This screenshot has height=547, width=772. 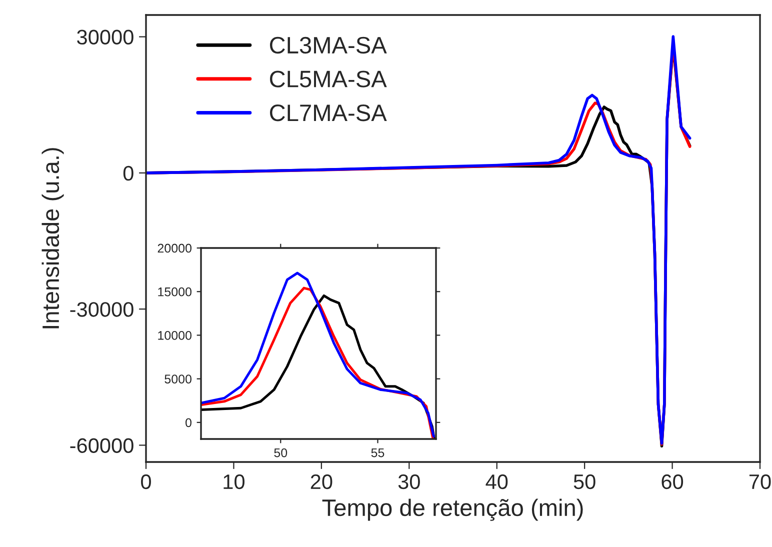 I want to click on x-tick-label: 55, so click(x=377, y=453).